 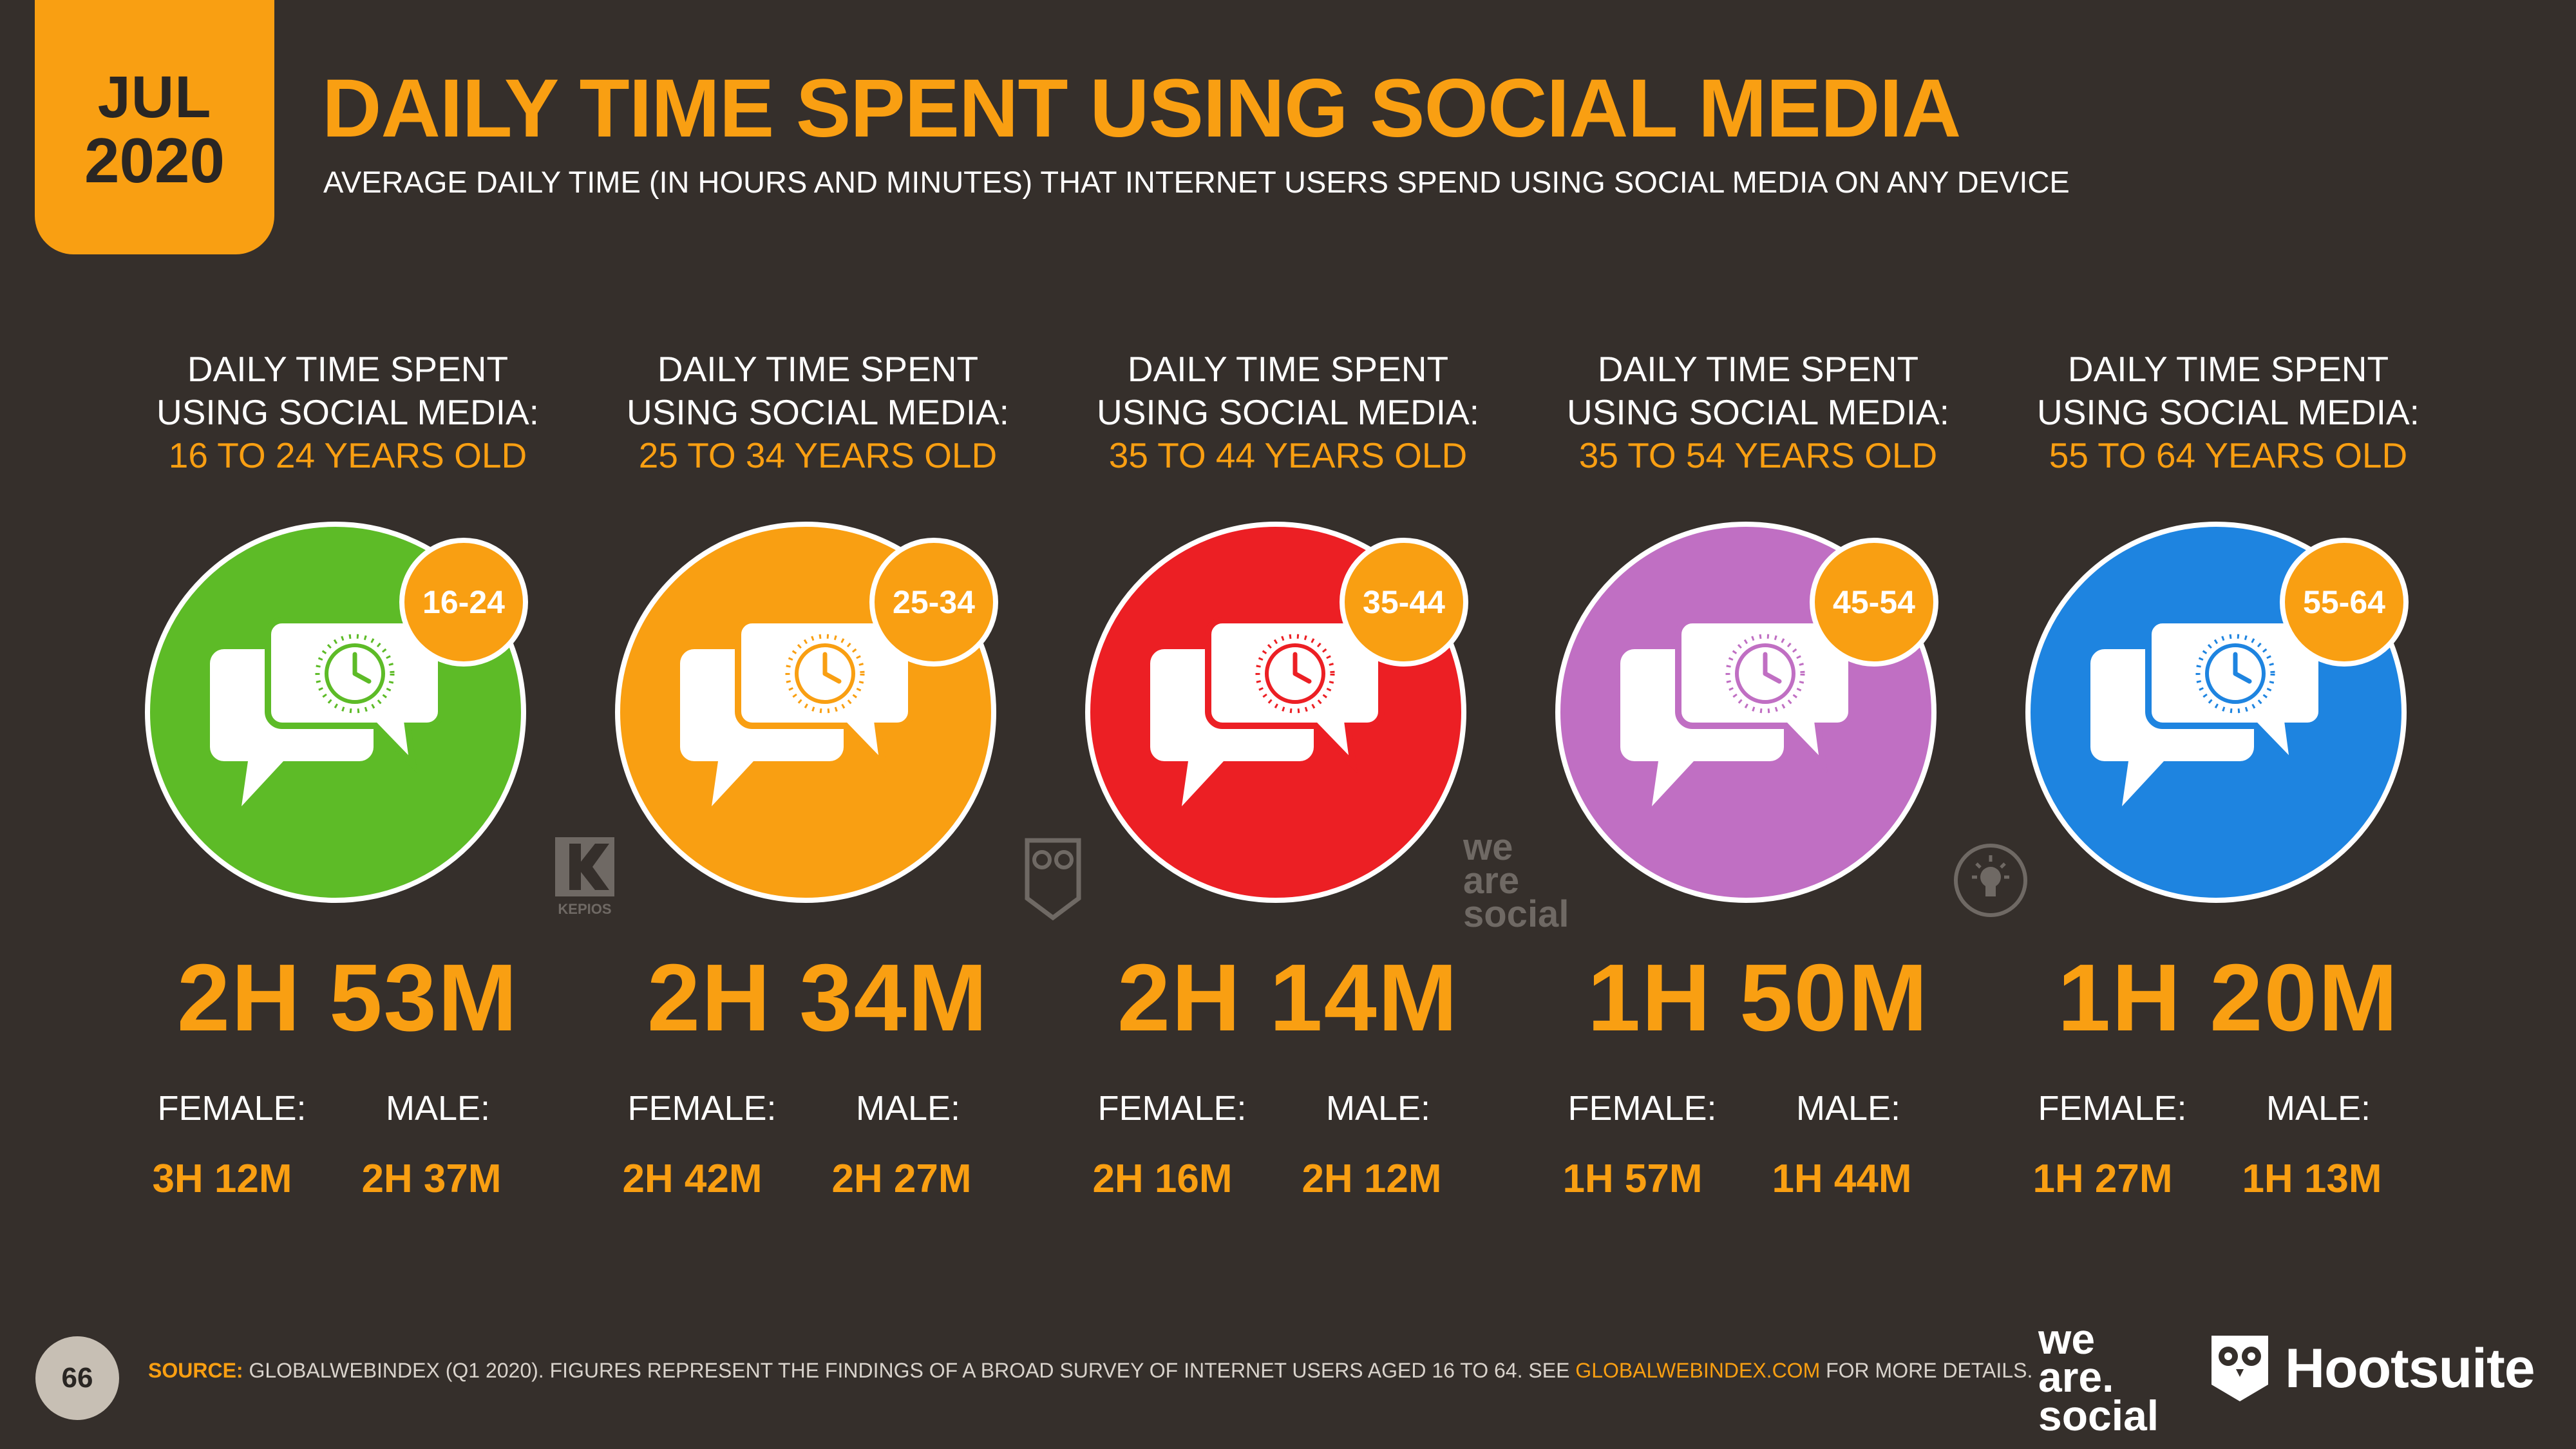 What do you see at coordinates (1632, 1179) in the screenshot?
I see `female-time: 1H 57M` at bounding box center [1632, 1179].